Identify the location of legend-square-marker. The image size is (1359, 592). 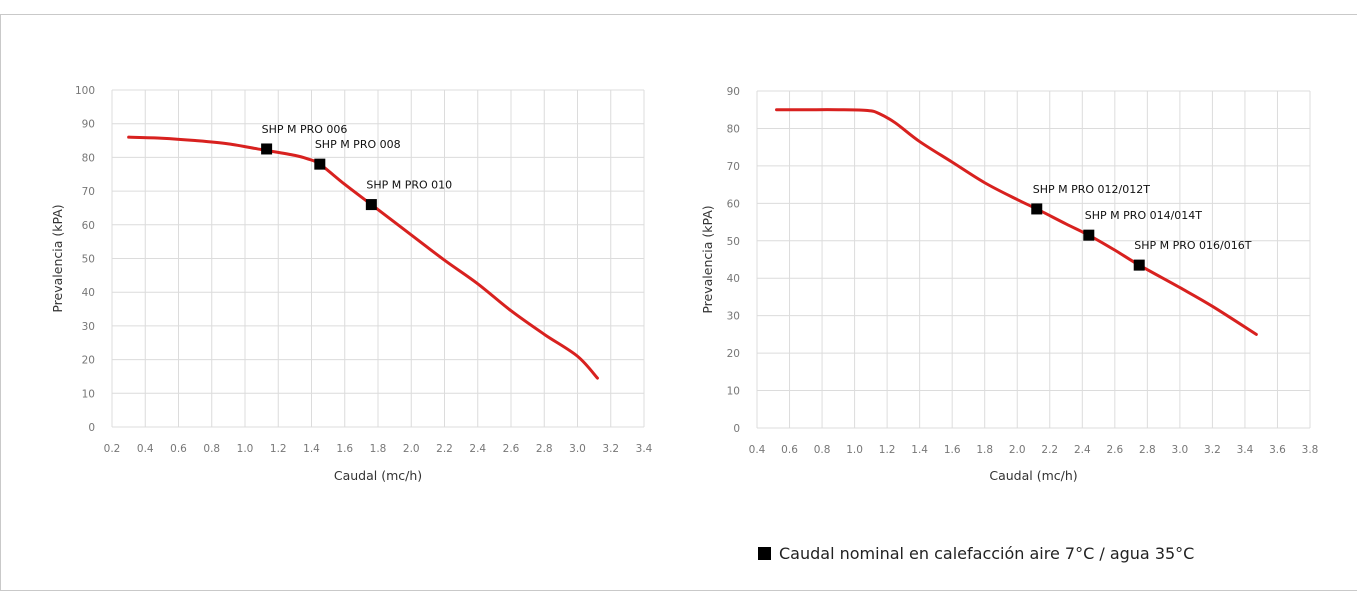
(764, 553).